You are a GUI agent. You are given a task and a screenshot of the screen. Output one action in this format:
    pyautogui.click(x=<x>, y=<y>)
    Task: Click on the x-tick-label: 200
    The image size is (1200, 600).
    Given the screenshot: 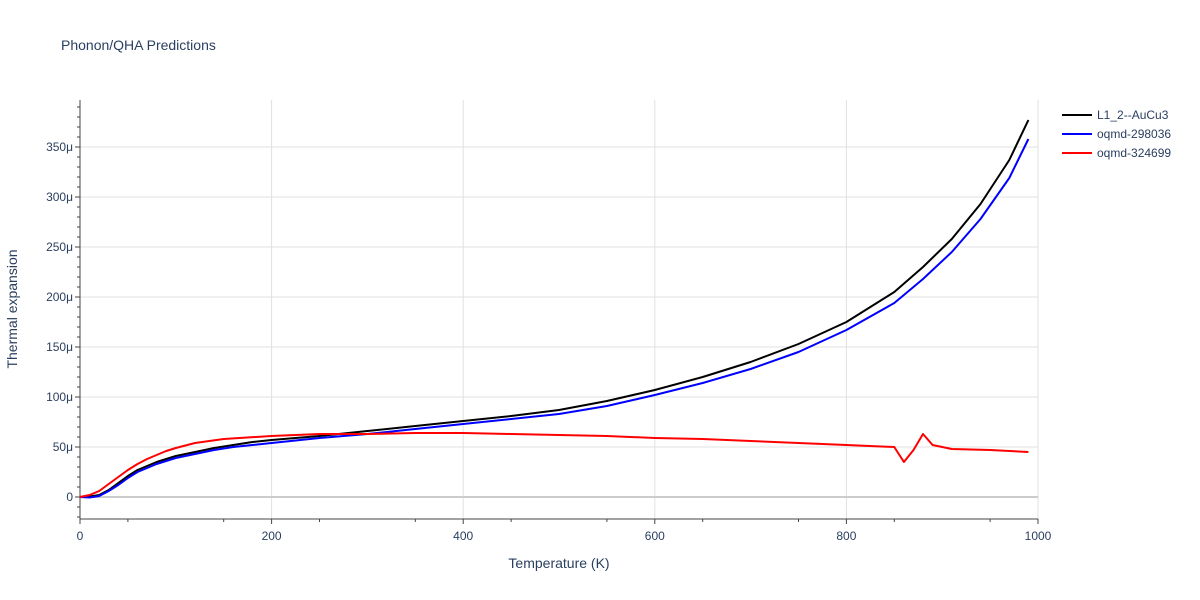 What is the action you would take?
    pyautogui.click(x=272, y=536)
    